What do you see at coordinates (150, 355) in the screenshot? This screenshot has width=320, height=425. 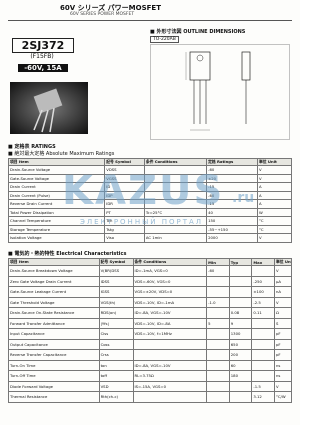 I see `table-row: Reverse Transfer Capacitance Crss 200 pF` at bounding box center [150, 355].